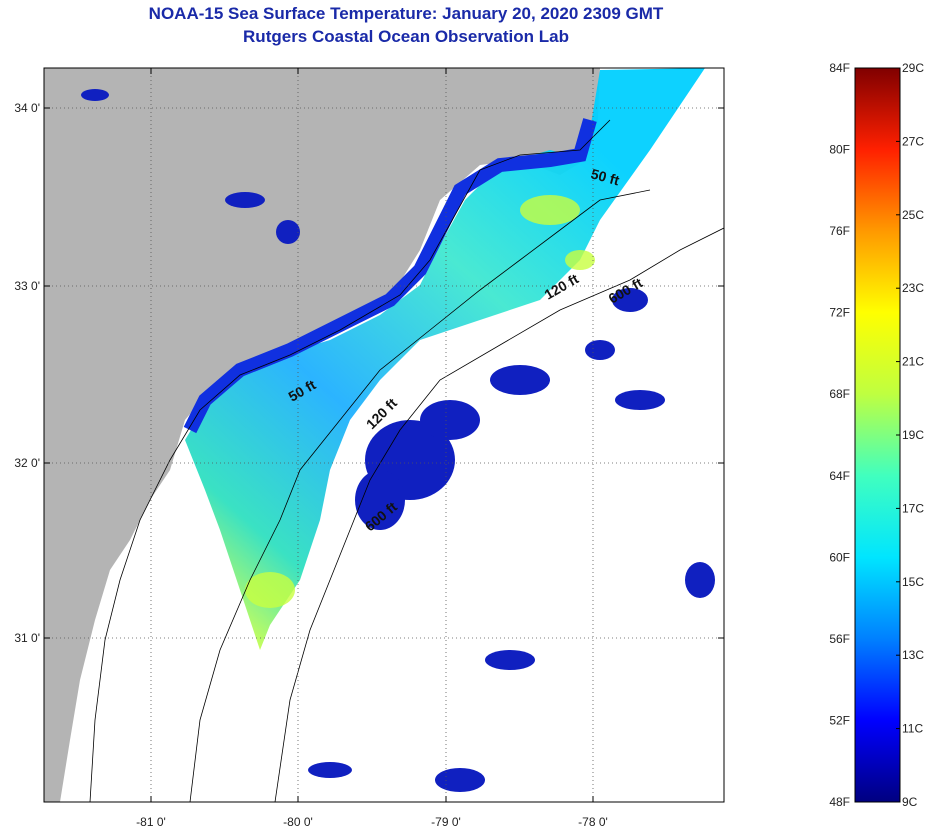 The width and height of the screenshot is (928, 832). I want to click on lon-tick-label: -79 0', so click(446, 822).